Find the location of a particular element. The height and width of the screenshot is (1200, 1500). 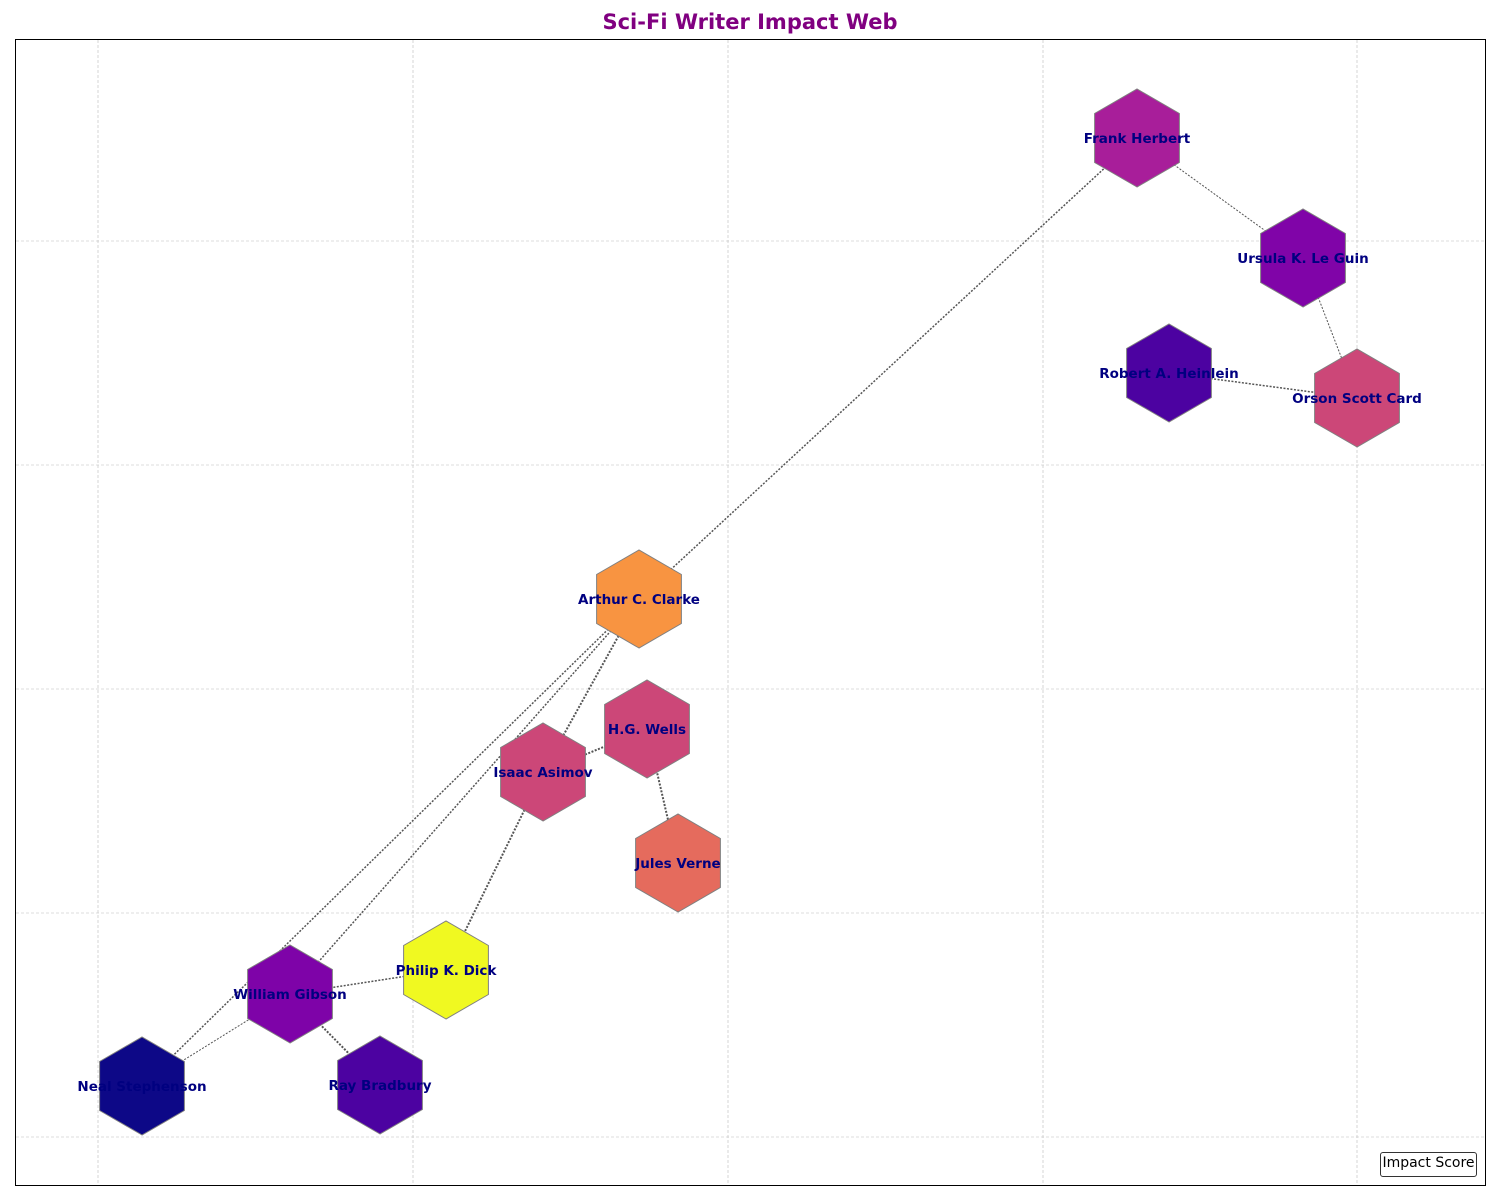

edge-neal-stephenson-arthur-clarke is located at coordinates (390, 842).